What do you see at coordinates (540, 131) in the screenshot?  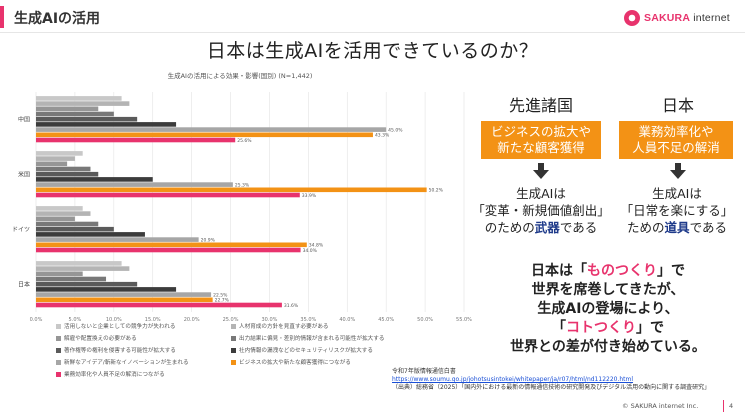 I see `advanced-box-line1: ビジネスの拡大や` at bounding box center [540, 131].